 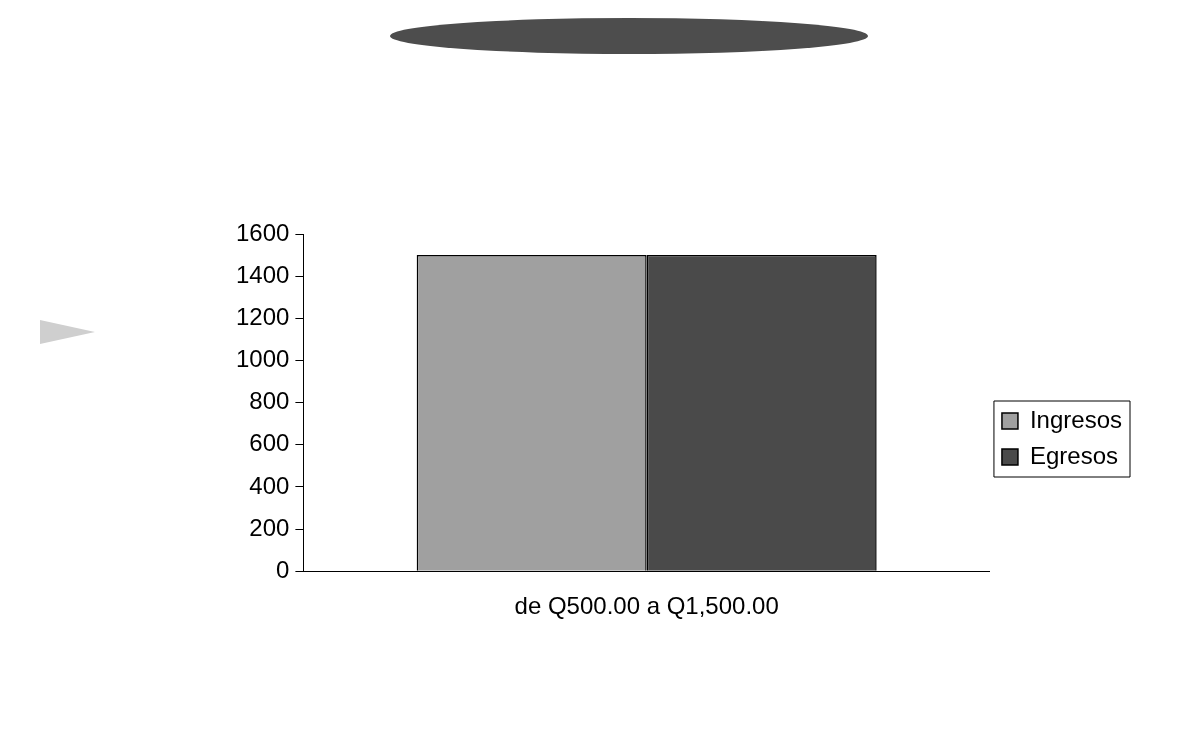 I want to click on y-tick-label: 1600, so click(x=263, y=232).